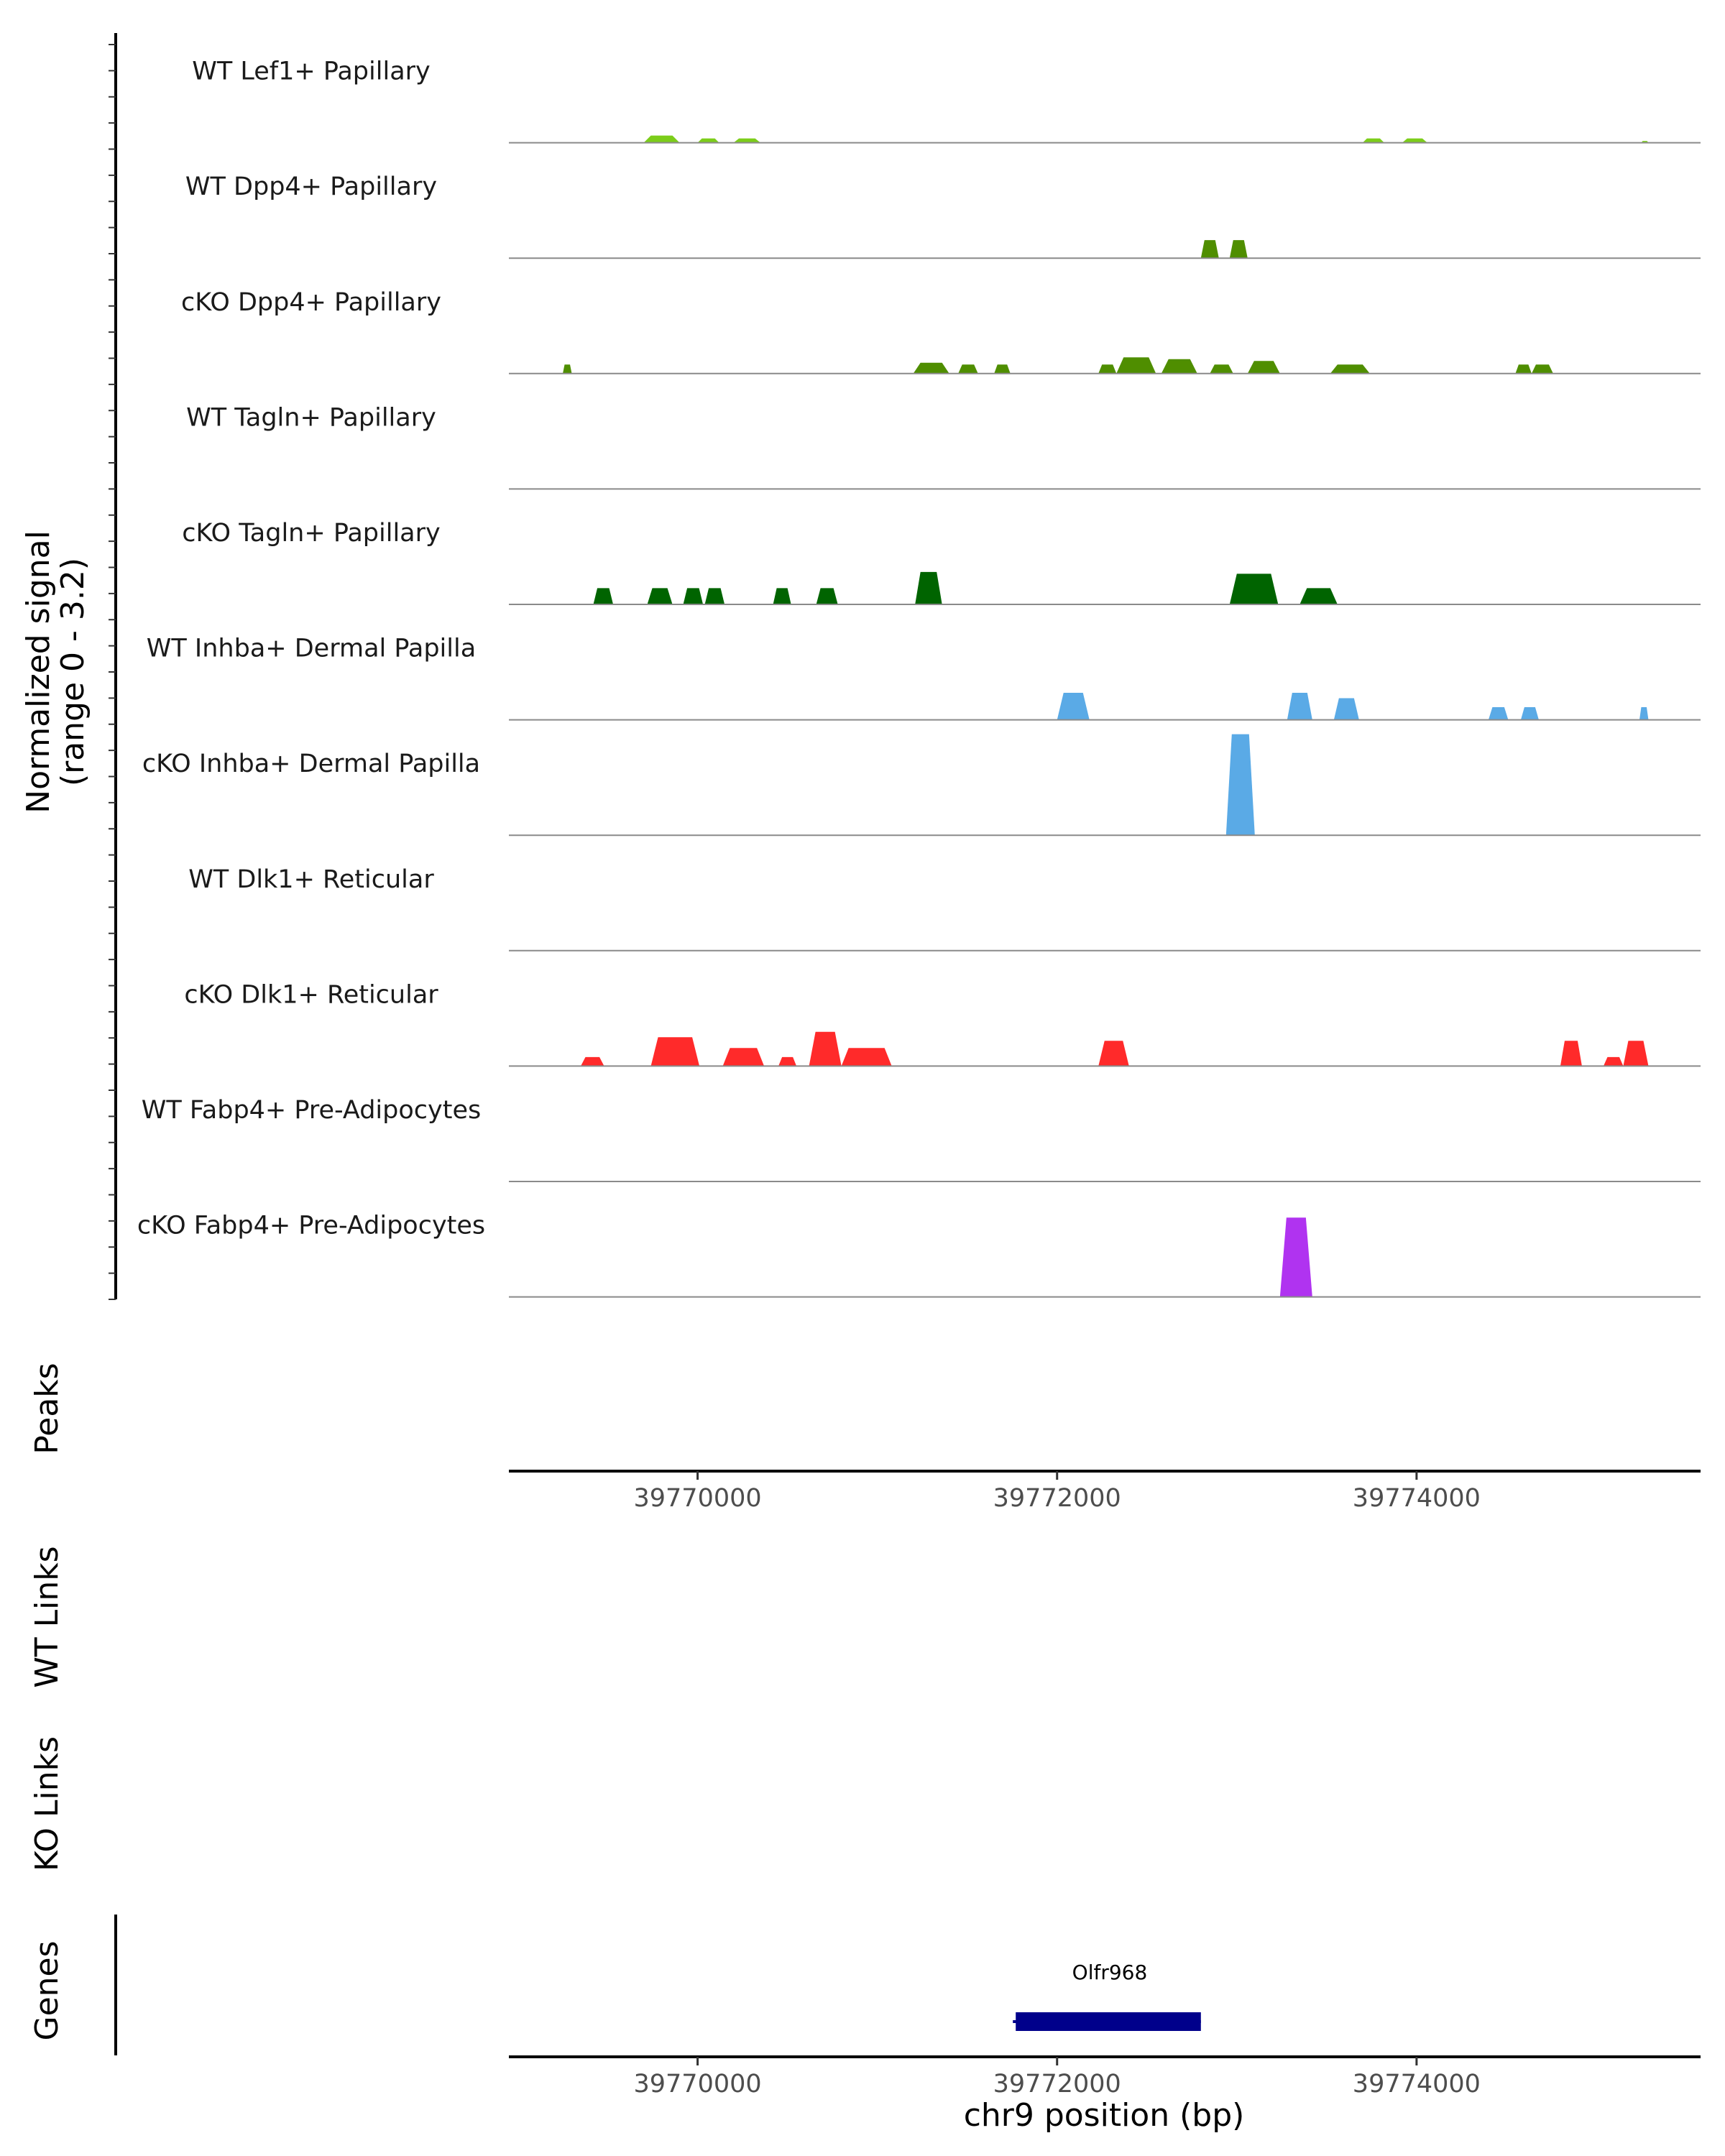 This screenshot has width=1725, height=2156. Describe the element at coordinates (941, 331) in the screenshot. I see `track-3: cKO Dpp4+ Papillary` at that location.